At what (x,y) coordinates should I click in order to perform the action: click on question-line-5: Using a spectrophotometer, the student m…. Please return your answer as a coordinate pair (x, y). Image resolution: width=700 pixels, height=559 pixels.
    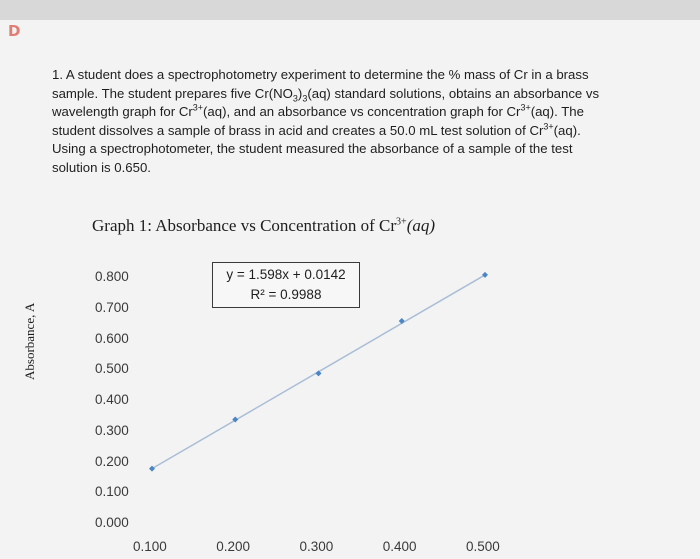
    Looking at the image, I should click on (312, 149).